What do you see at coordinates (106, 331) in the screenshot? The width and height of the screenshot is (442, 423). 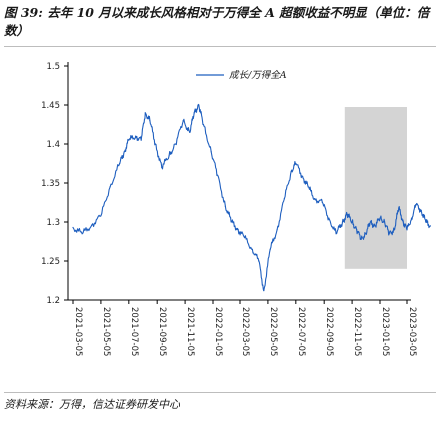 I see `x-tick-label: 2021-05-05` at bounding box center [106, 331].